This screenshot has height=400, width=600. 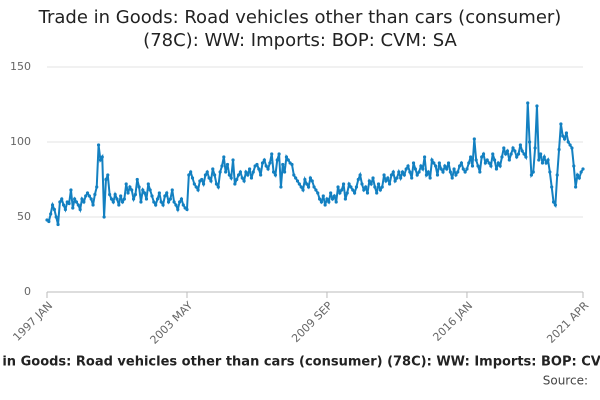 What do you see at coordinates (172, 323) in the screenshot?
I see `x-tick-label: 2003 MAY` at bounding box center [172, 323].